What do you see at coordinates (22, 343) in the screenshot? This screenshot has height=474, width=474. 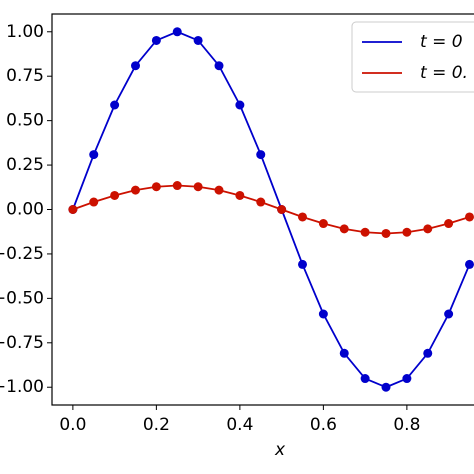 I see `y-tick-label: −0.75` at bounding box center [22, 343].